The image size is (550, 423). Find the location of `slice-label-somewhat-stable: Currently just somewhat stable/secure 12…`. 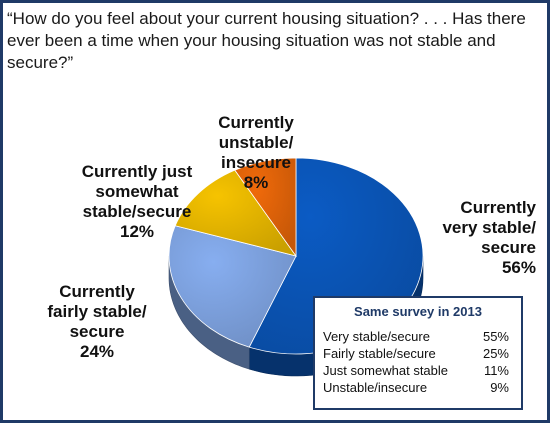

slice-label-somewhat-stable: Currently just somewhat stable/secure 12… is located at coordinates (137, 202).